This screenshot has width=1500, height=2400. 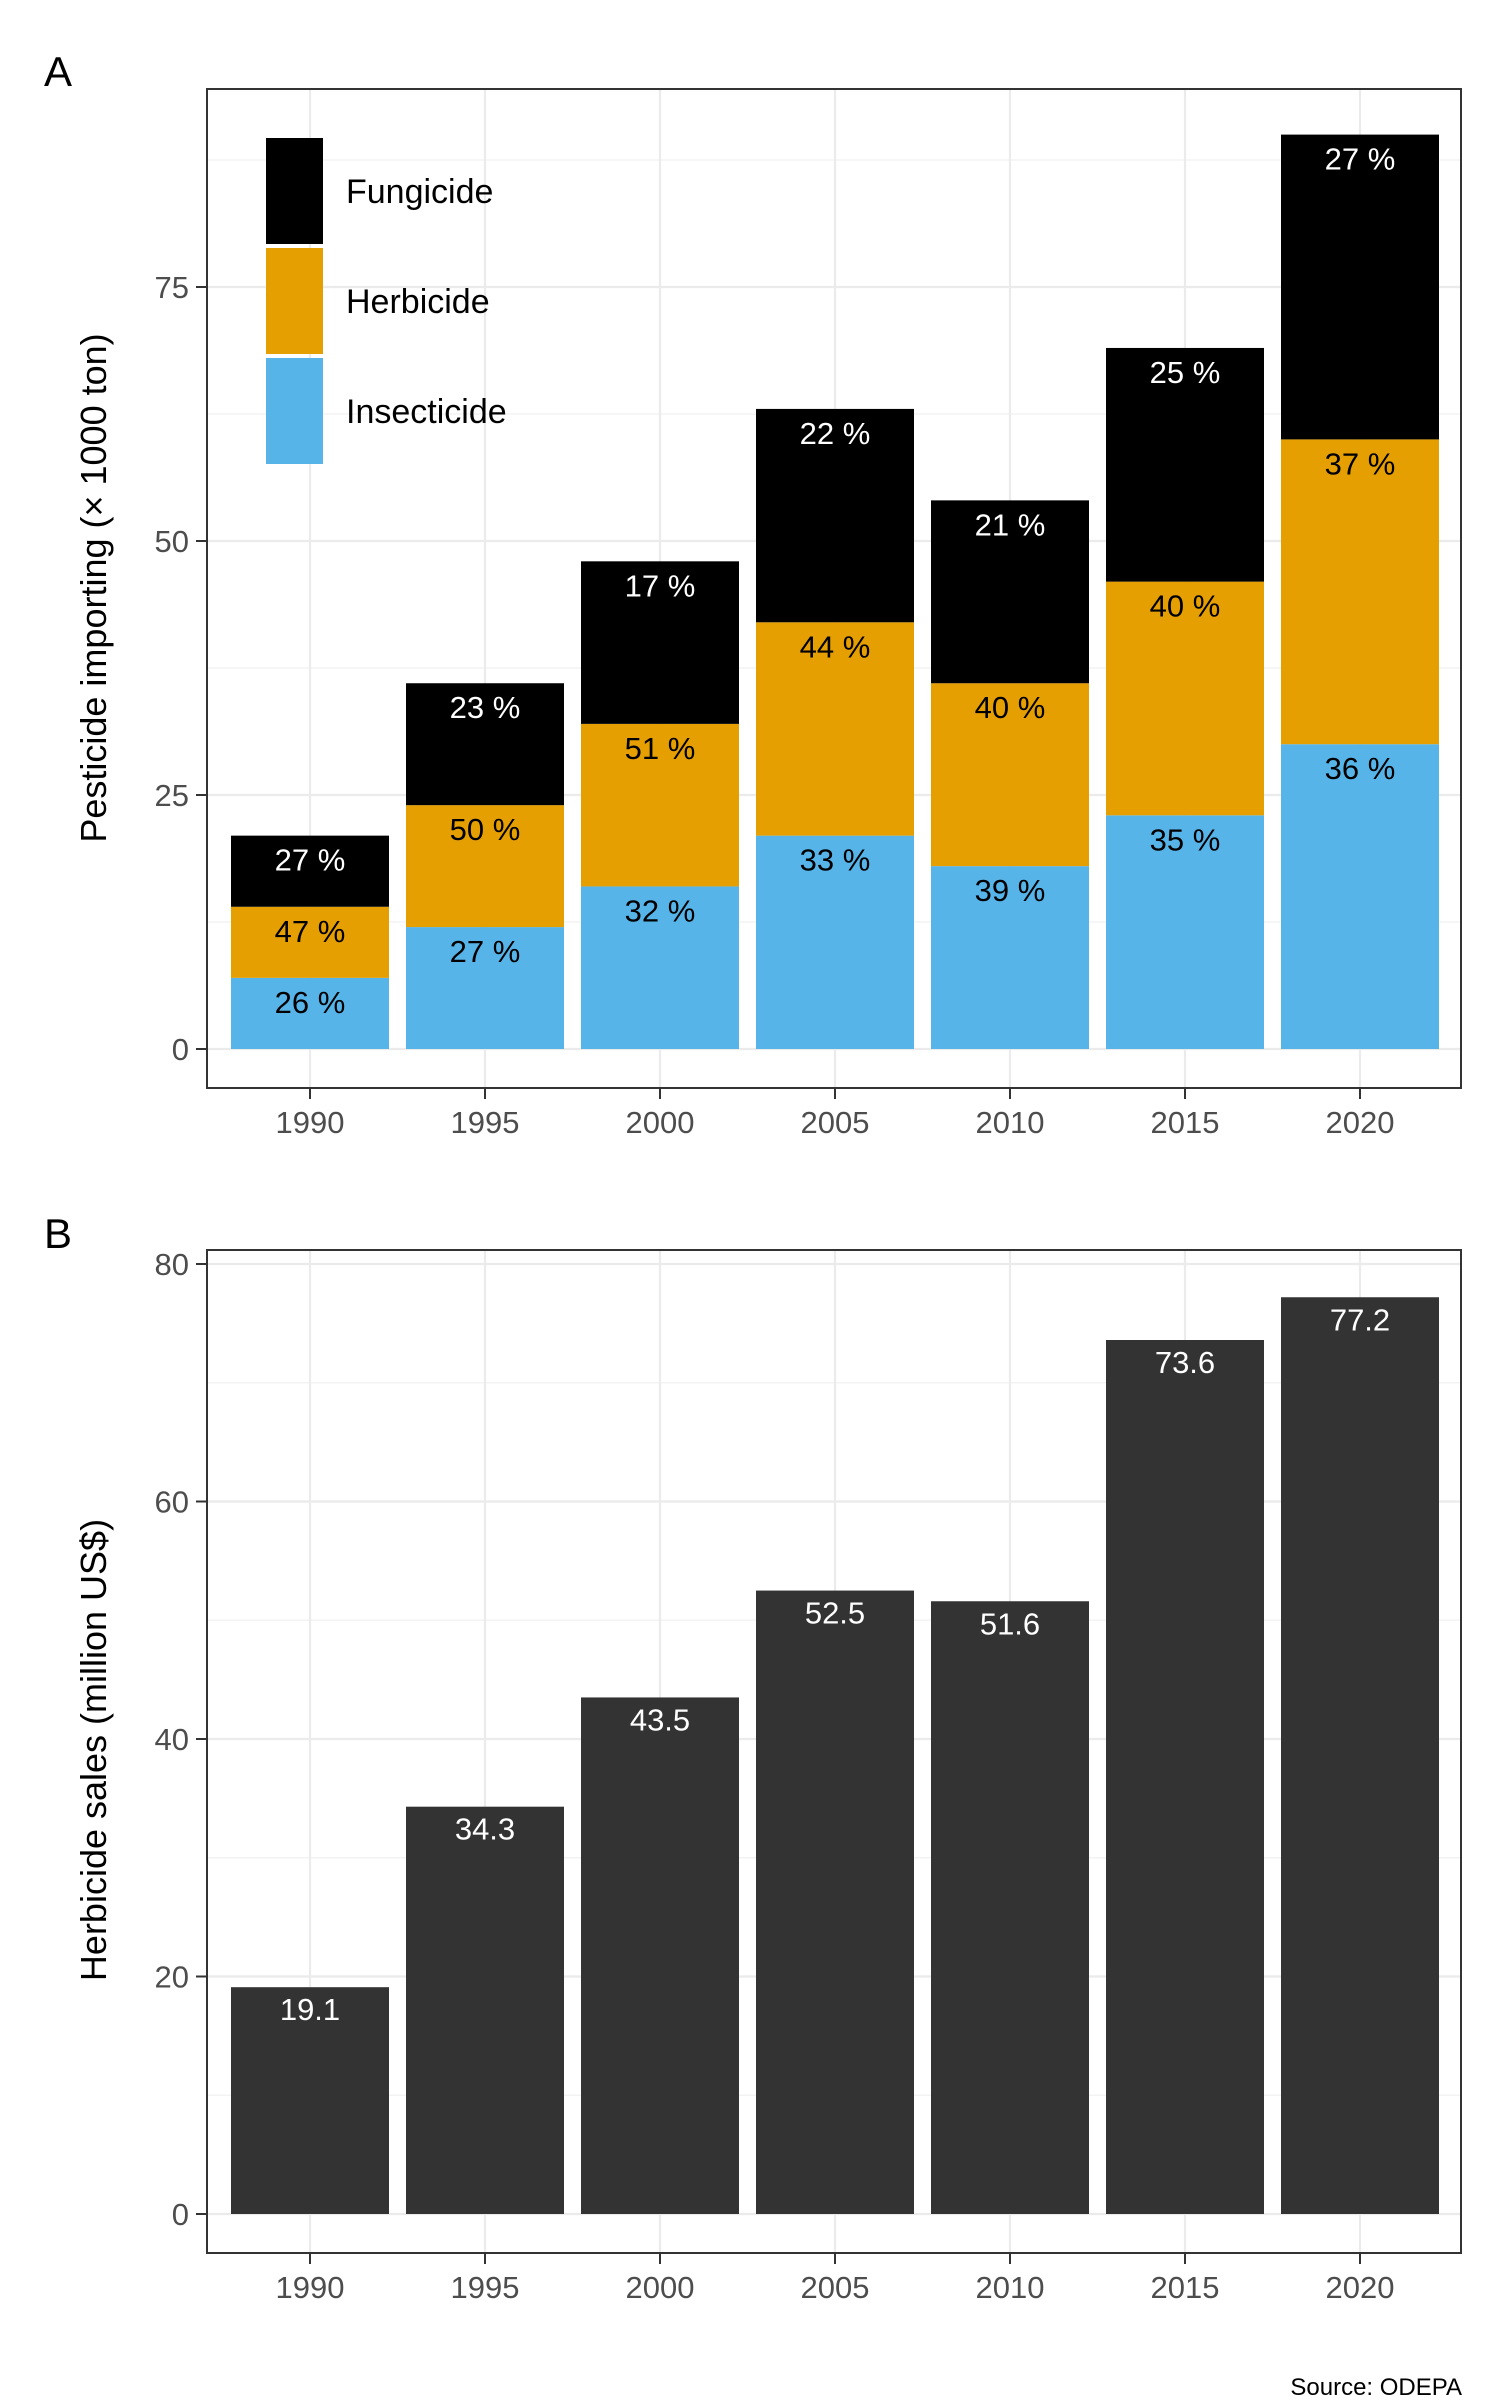 I want to click on bar-value-label: 73.6, so click(x=1185, y=1362).